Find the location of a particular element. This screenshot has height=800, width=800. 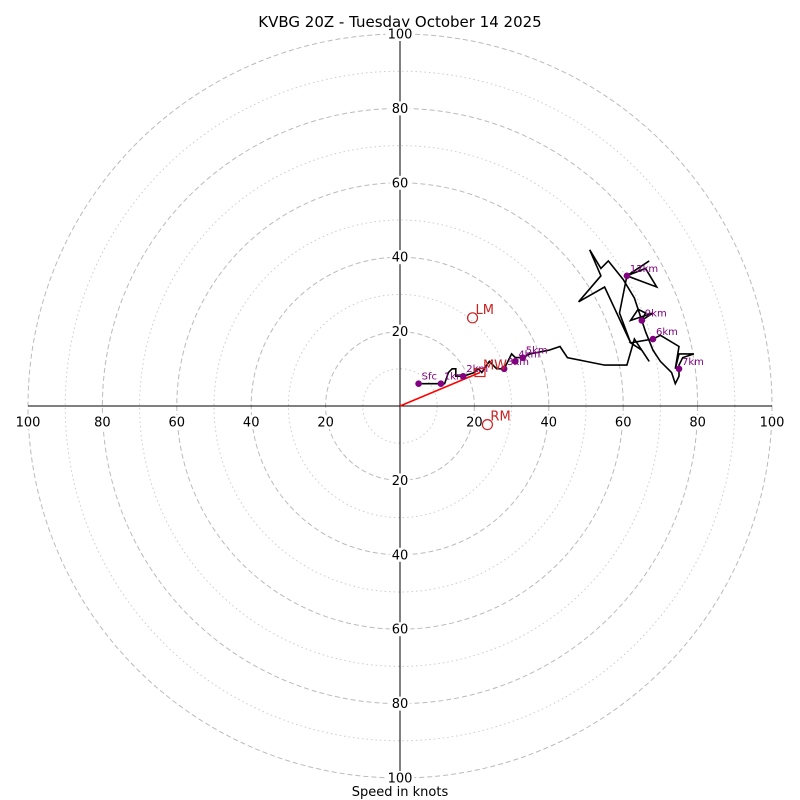

x-tick-right-text: 60 is located at coordinates (623, 423).